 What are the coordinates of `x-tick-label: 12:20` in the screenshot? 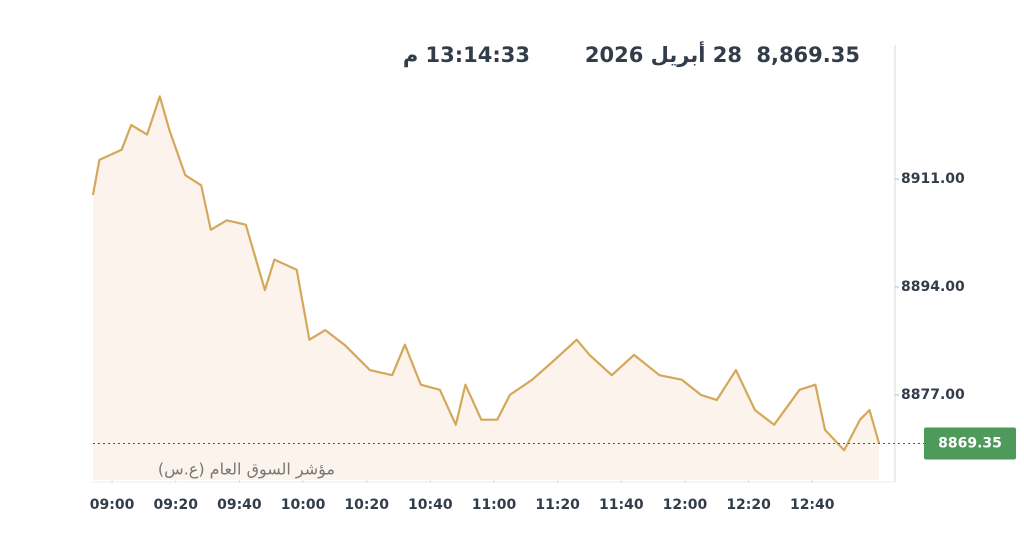 It's located at (748, 505).